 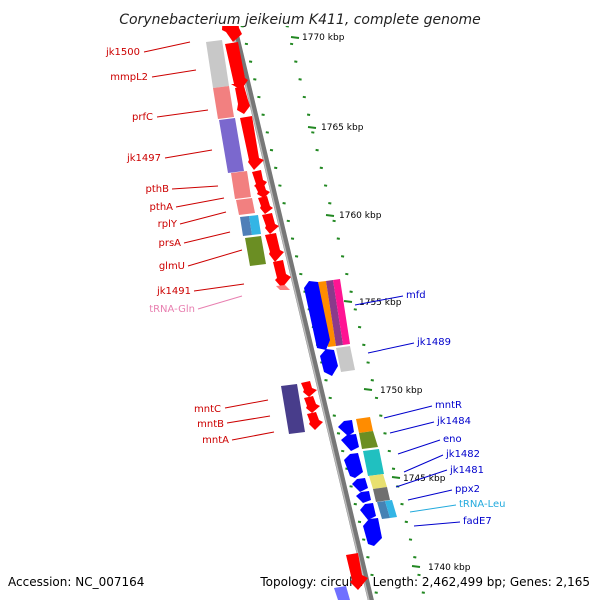 What do you see at coordinates (467, 489) in the screenshot?
I see `gene-label-ppx2: ppx2` at bounding box center [467, 489].